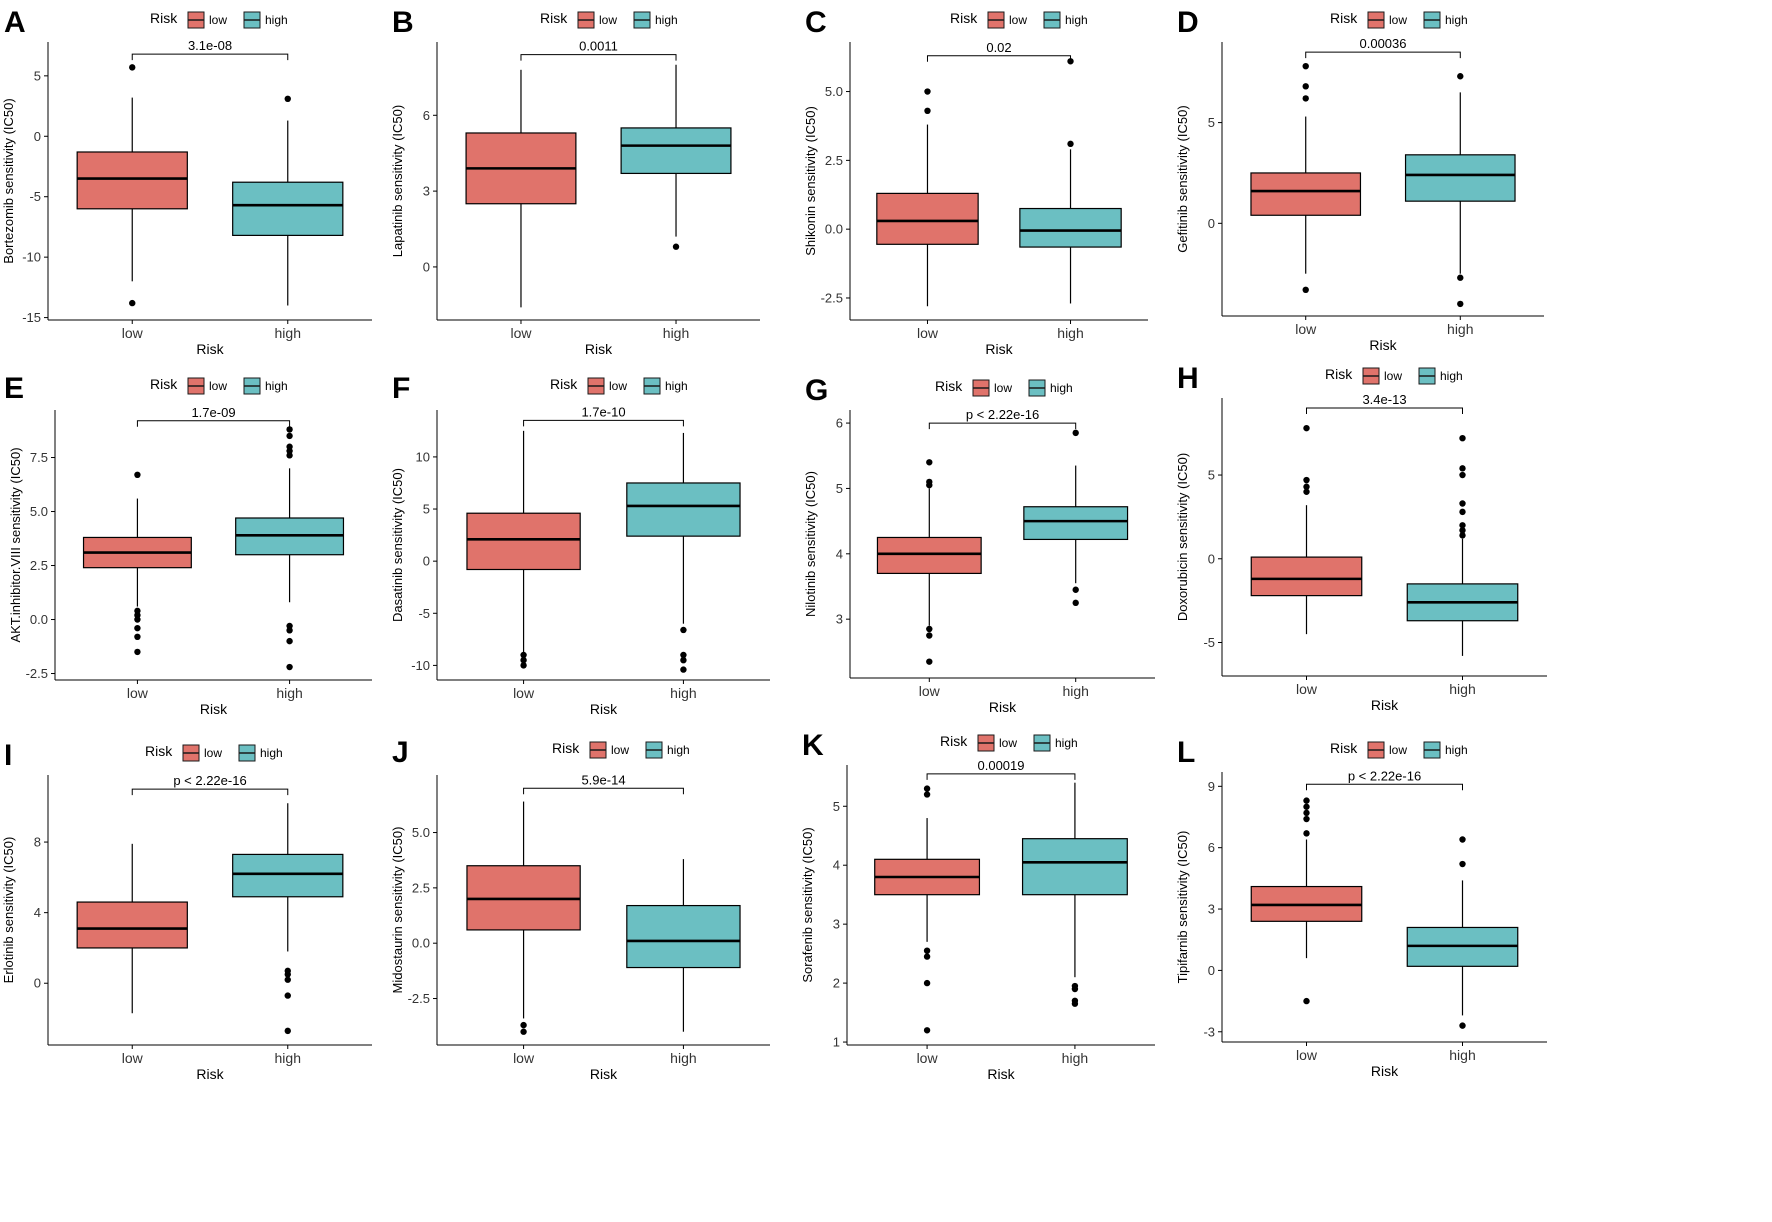 The image size is (1772, 1222). What do you see at coordinates (836, 1042) in the screenshot?
I see `y-tick-label: 1` at bounding box center [836, 1042].